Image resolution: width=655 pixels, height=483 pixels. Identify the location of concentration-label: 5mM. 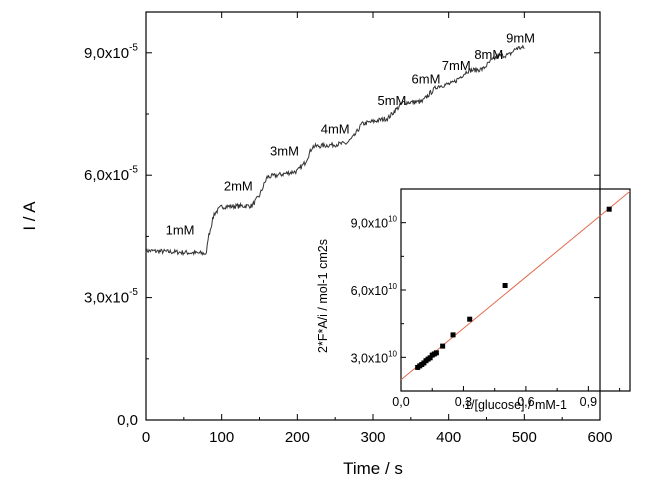
(391, 100).